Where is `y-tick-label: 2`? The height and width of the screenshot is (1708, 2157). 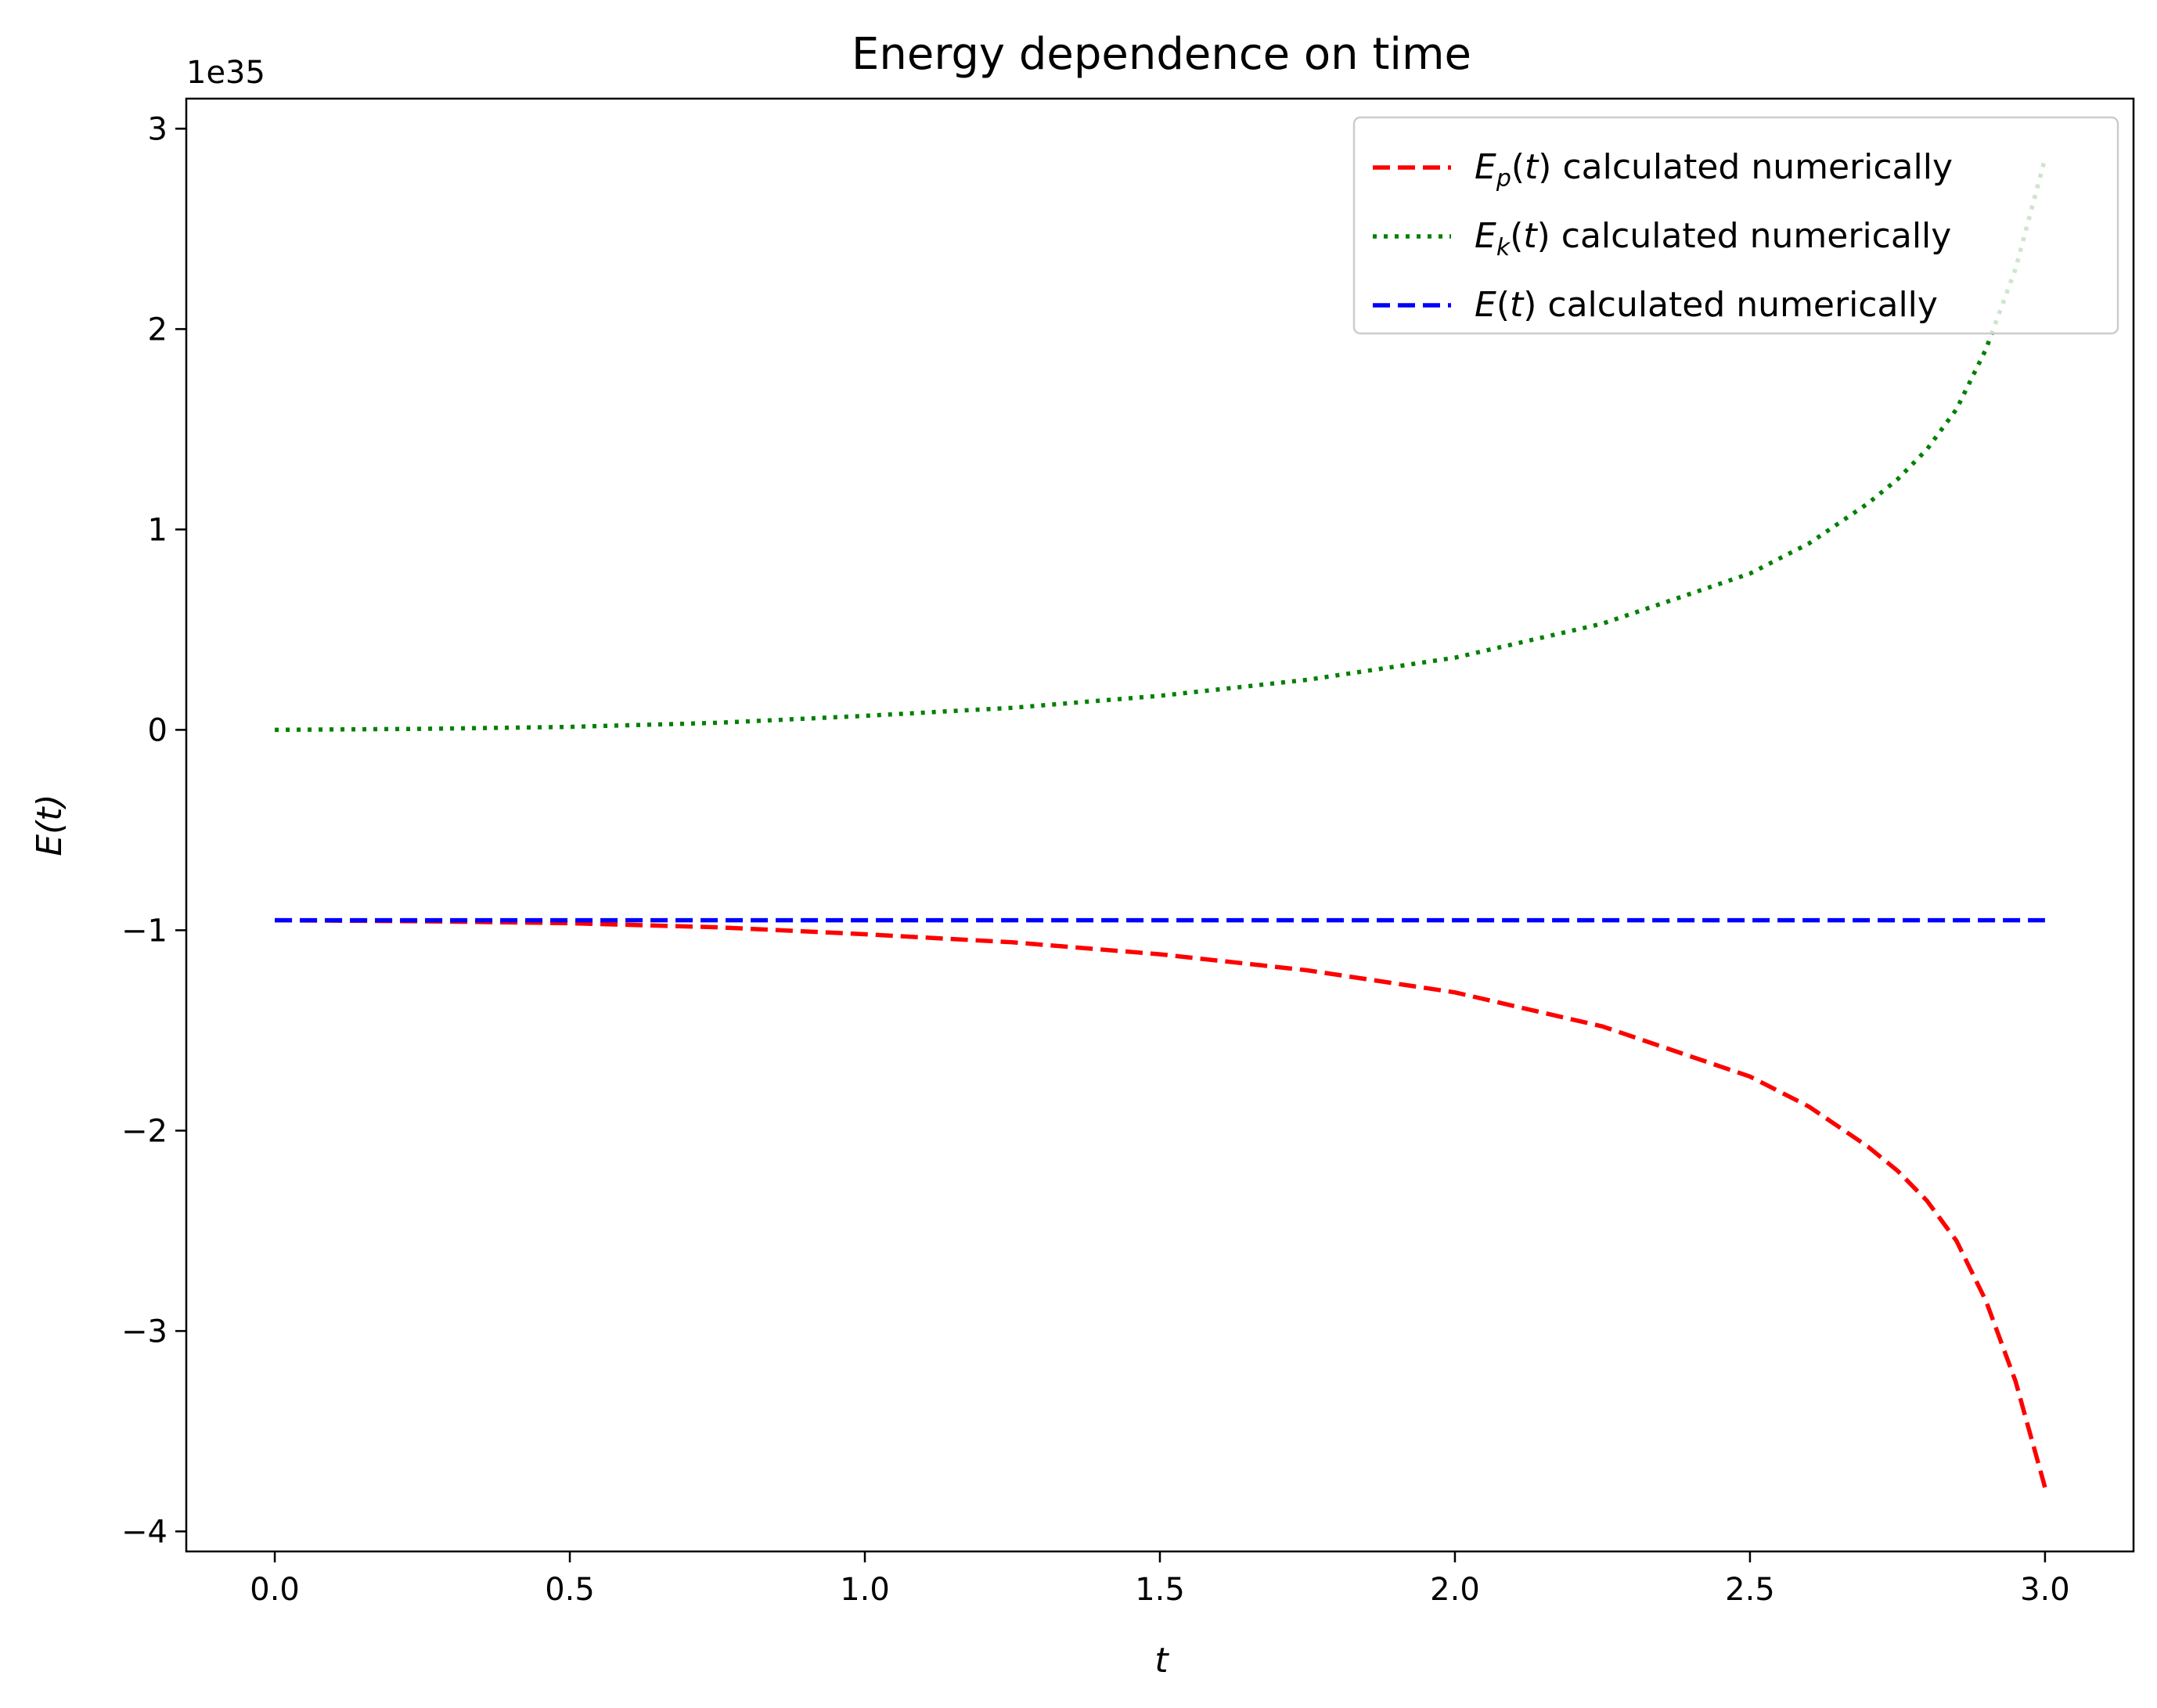 y-tick-label: 2 is located at coordinates (158, 330).